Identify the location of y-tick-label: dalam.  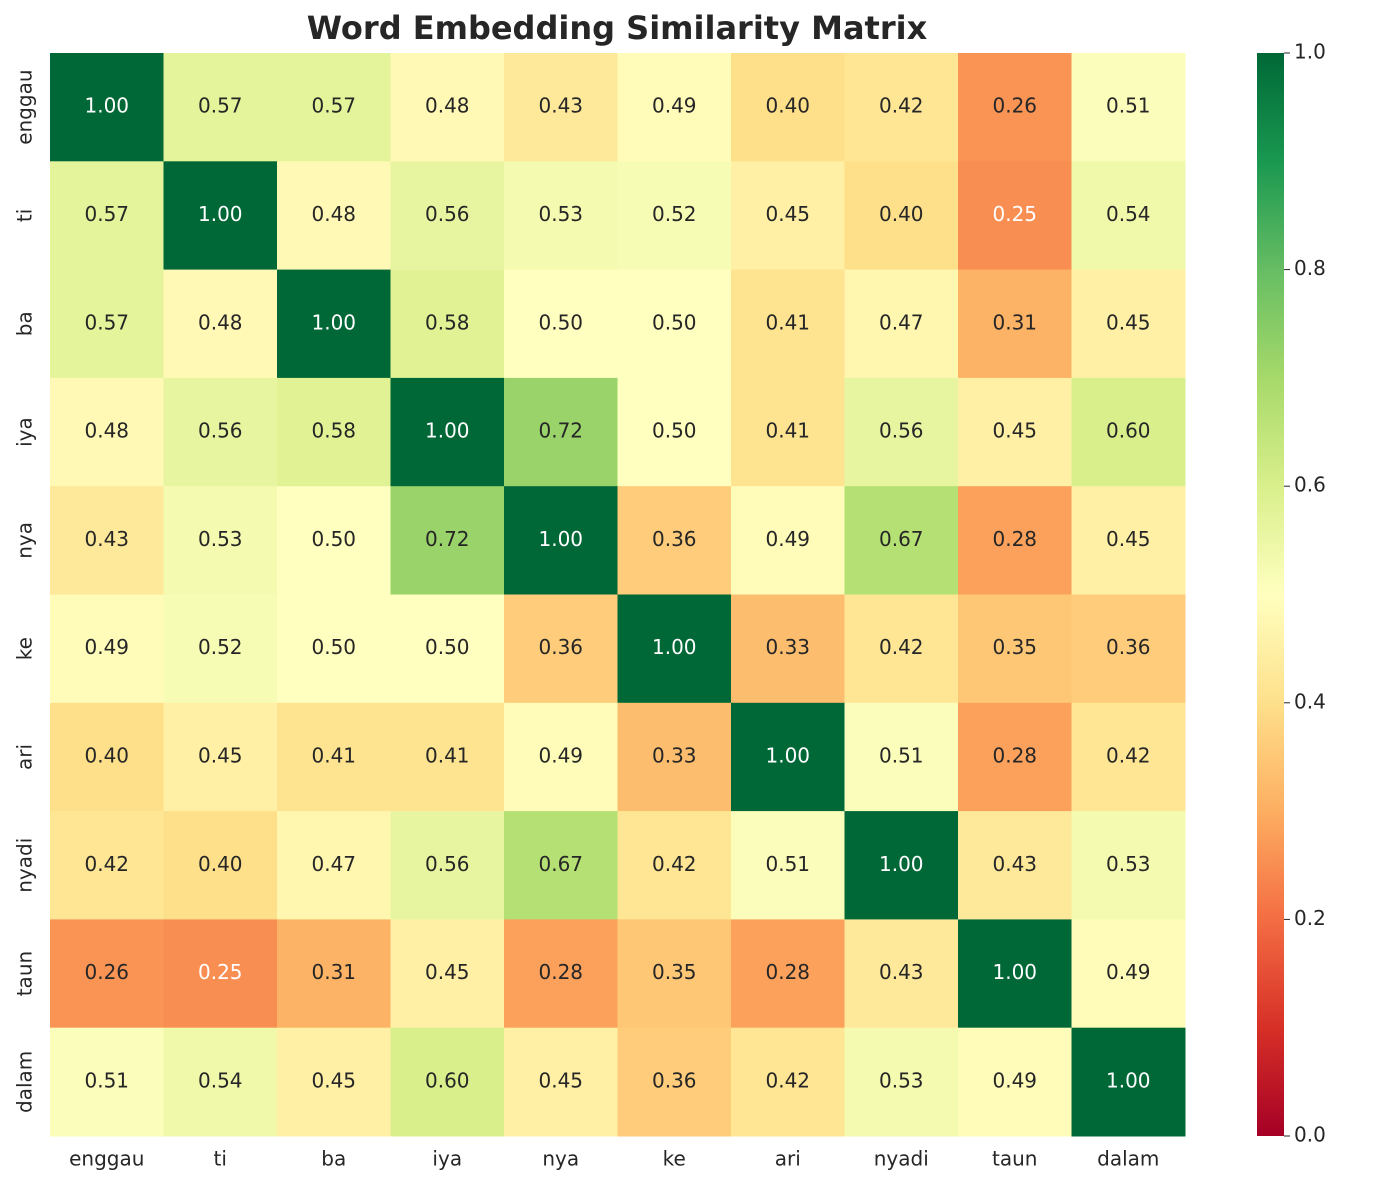
(25, 1082).